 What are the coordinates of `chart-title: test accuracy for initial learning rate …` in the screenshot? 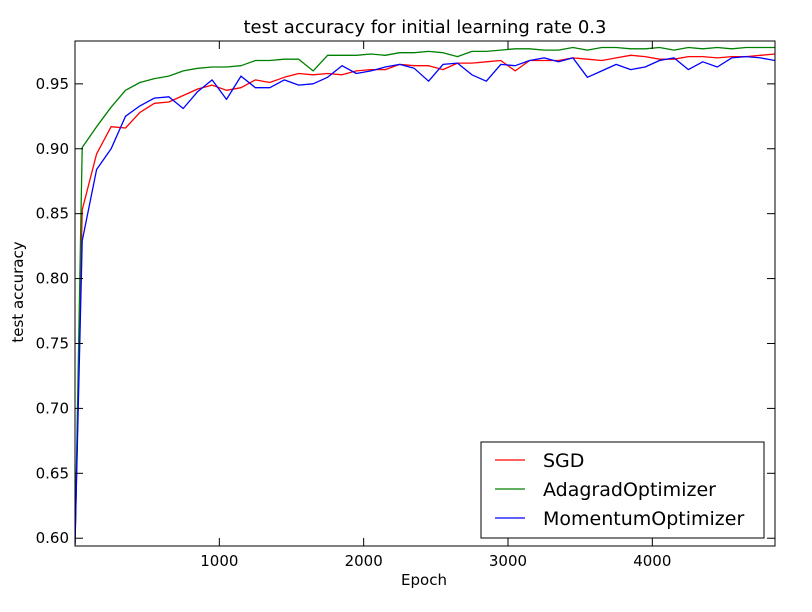 It's located at (425, 27).